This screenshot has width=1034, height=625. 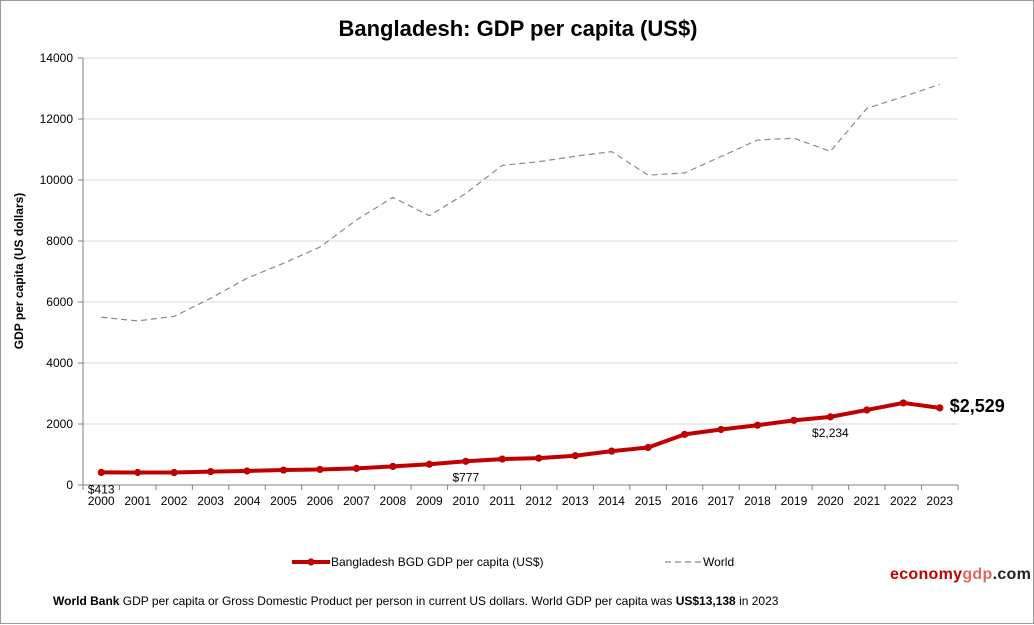 I want to click on footnote-source: World Bank, so click(x=86, y=601).